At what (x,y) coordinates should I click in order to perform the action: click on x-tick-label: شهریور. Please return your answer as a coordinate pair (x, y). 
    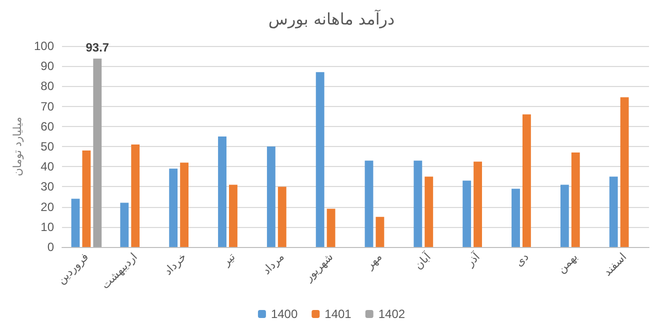
    Looking at the image, I should click on (318, 267).